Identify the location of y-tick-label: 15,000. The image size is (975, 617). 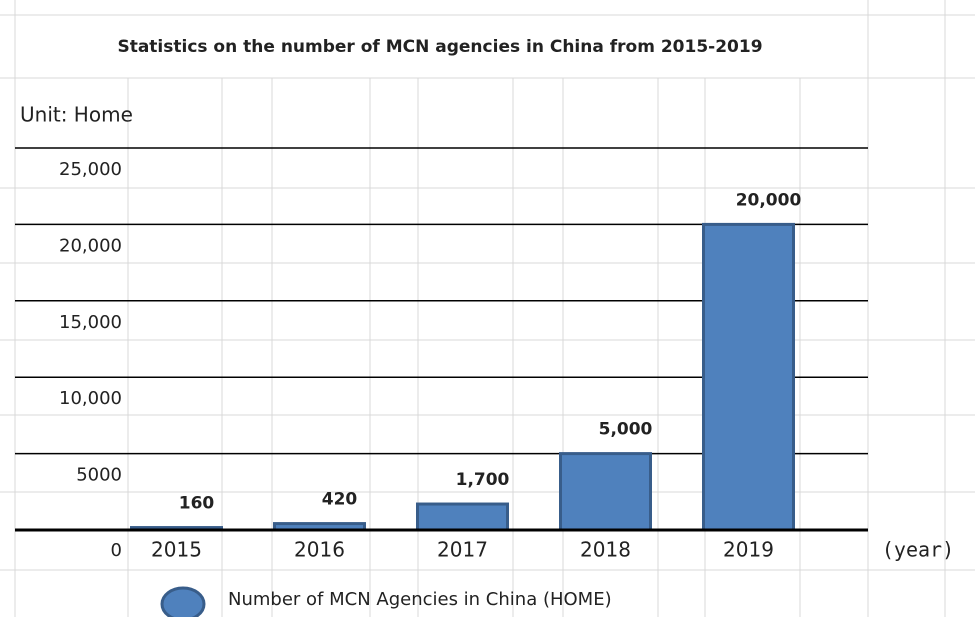
(90, 322).